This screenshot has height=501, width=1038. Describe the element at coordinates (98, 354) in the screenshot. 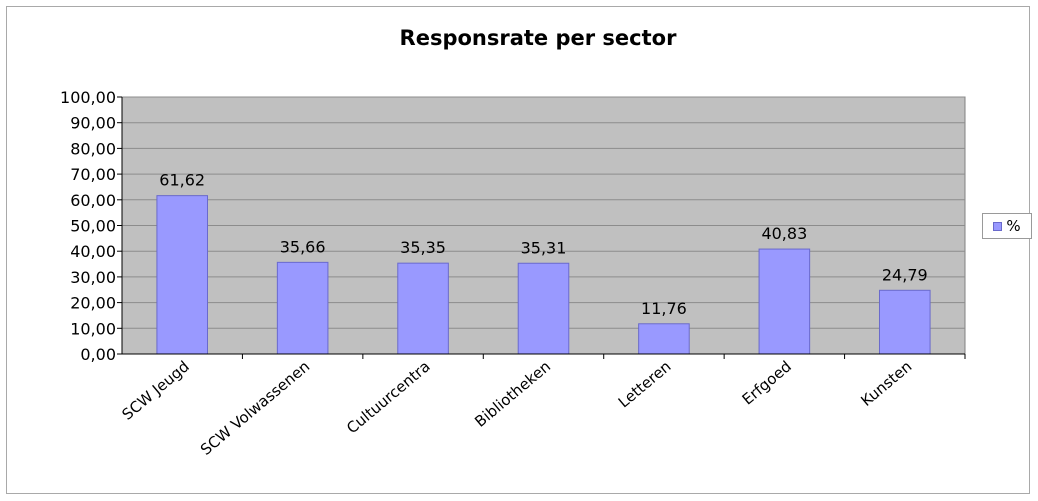

I see `y-tick-label: 0,00` at that location.